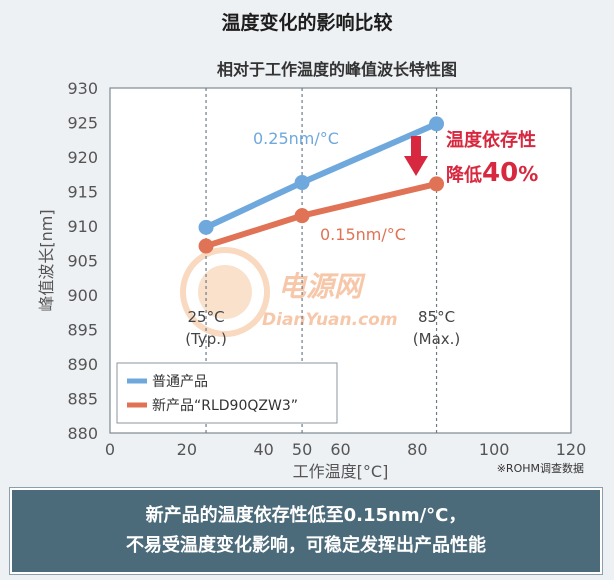 The height and width of the screenshot is (580, 614). Describe the element at coordinates (436, 339) in the screenshot. I see `reference-label-85-note: (Max.)` at that location.